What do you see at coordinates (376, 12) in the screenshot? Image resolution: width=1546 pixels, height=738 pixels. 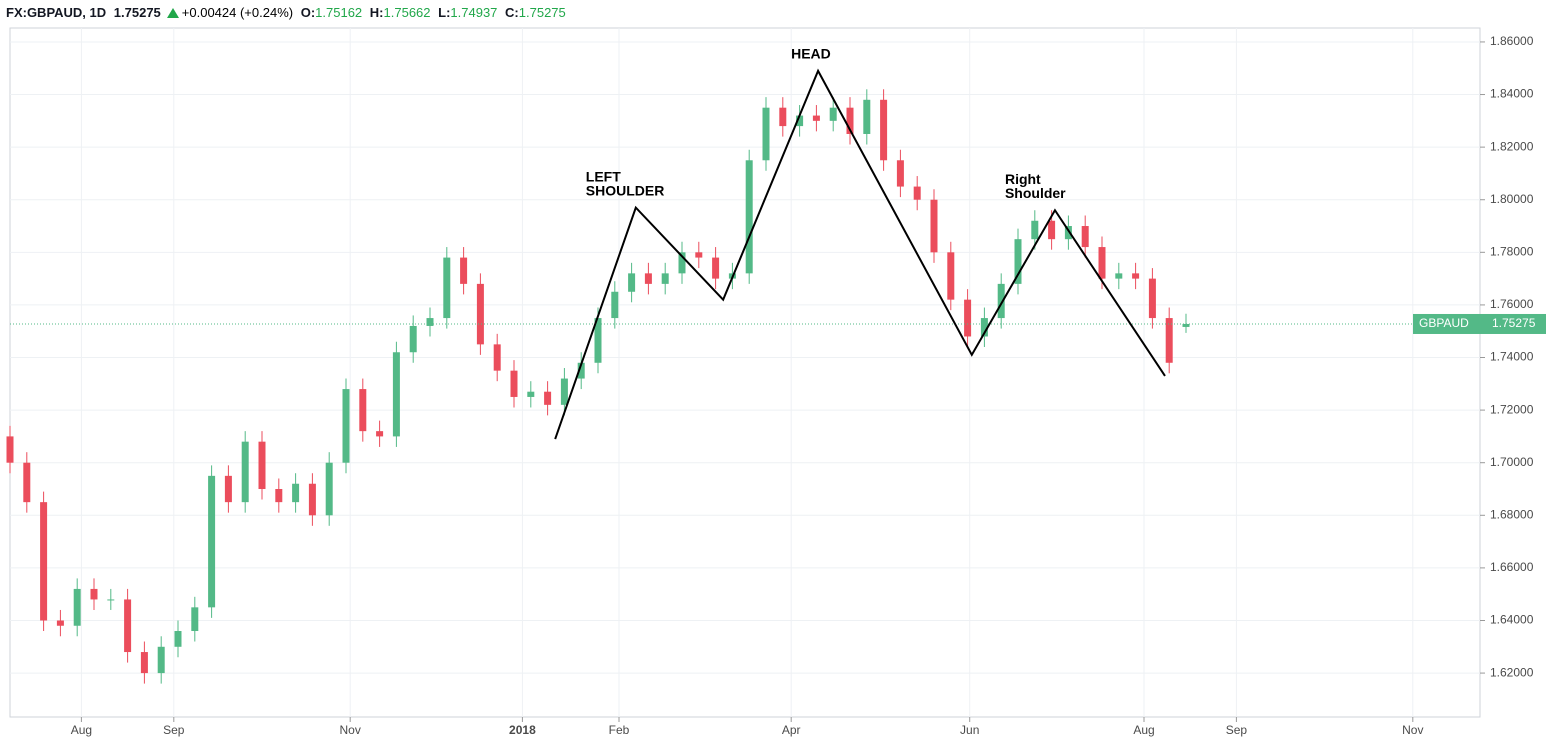 I see `ohlc-label: H:` at bounding box center [376, 12].